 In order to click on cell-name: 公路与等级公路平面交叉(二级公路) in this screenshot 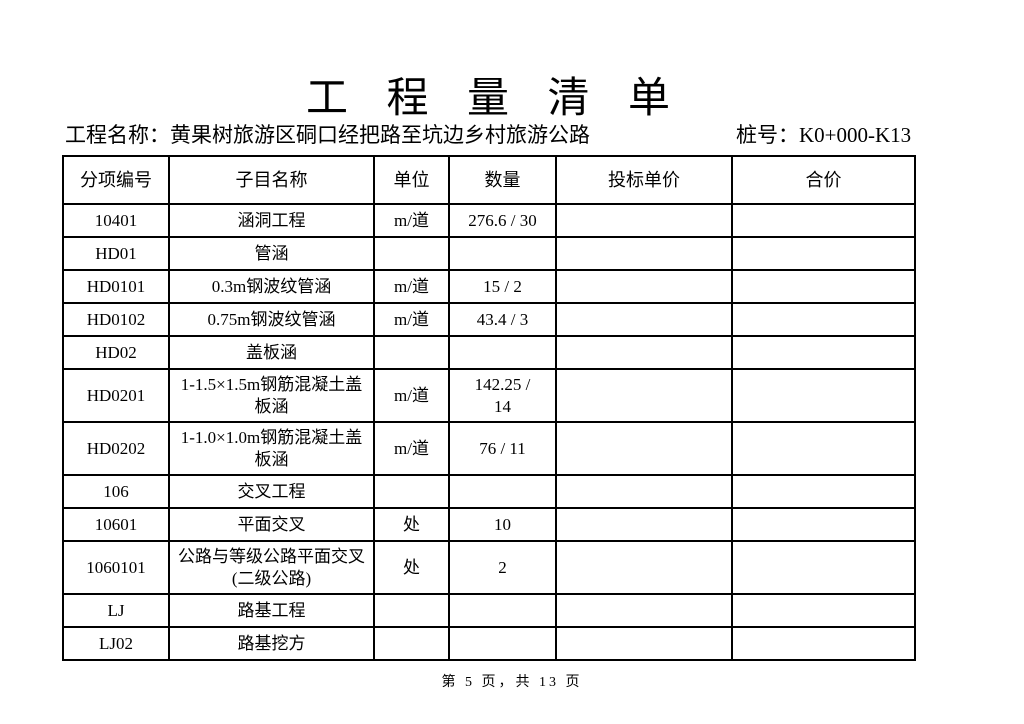, I will do `click(271, 567)`.